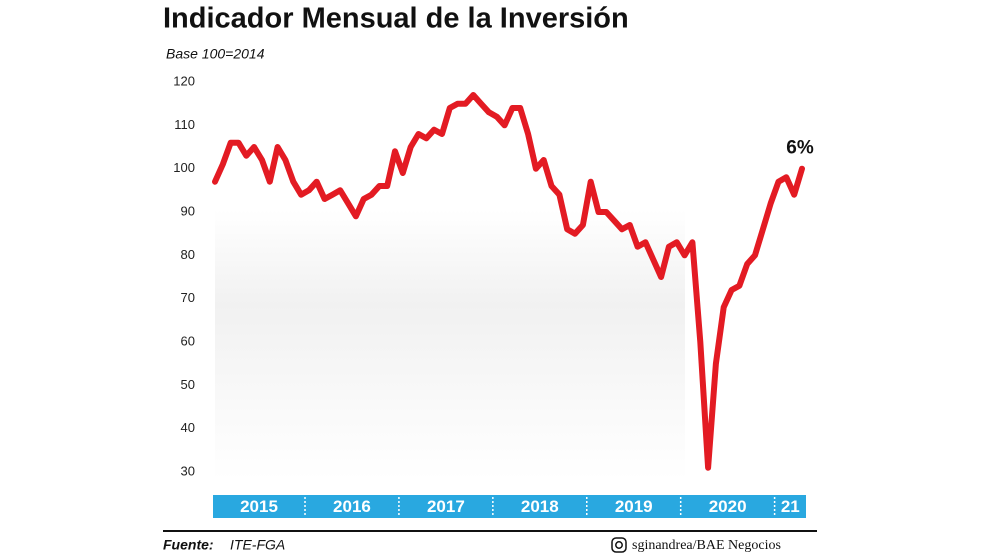  I want to click on x-tick-label: 21, so click(790, 506).